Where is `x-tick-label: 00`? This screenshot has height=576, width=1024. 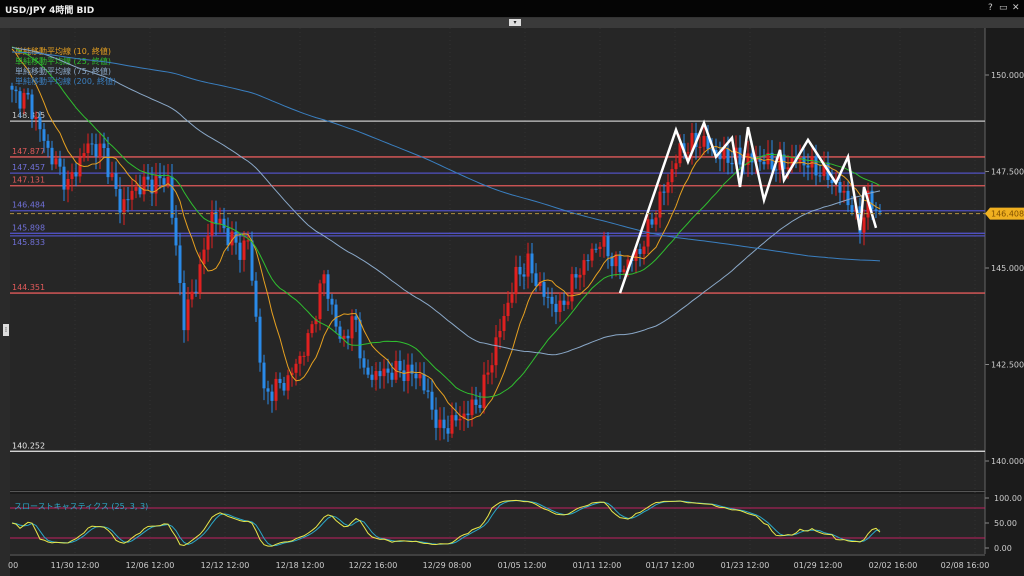
x-tick-label: 00 is located at coordinates (13, 565).